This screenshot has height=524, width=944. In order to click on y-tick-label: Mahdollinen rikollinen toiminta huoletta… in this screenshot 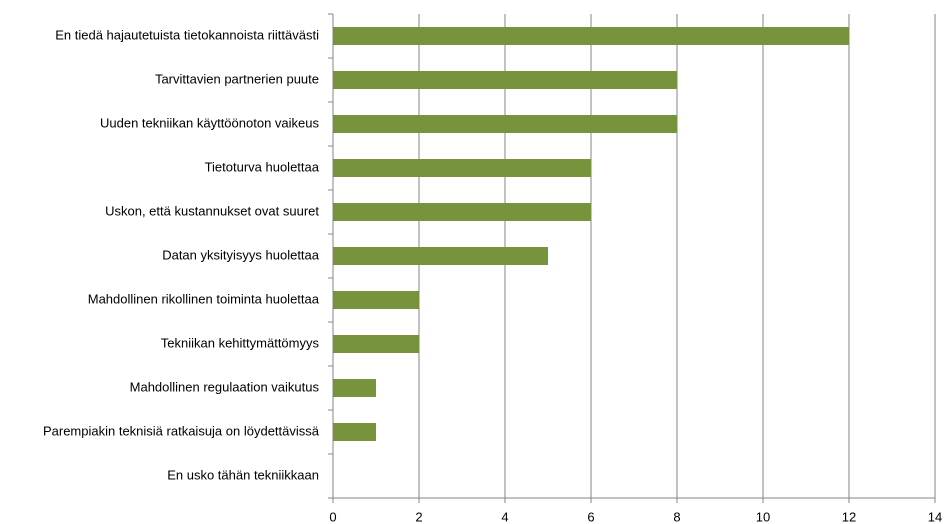, I will do `click(204, 298)`.